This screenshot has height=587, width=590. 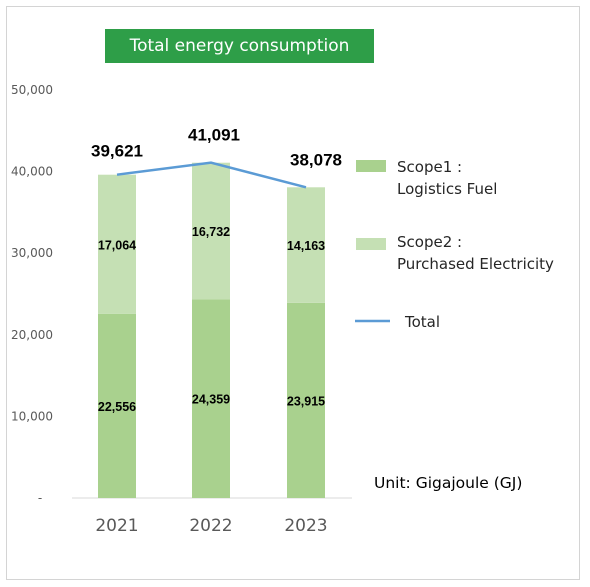 What do you see at coordinates (447, 178) in the screenshot?
I see `legend-label-scope1: Scope1 : Logistics Fuel` at bounding box center [447, 178].